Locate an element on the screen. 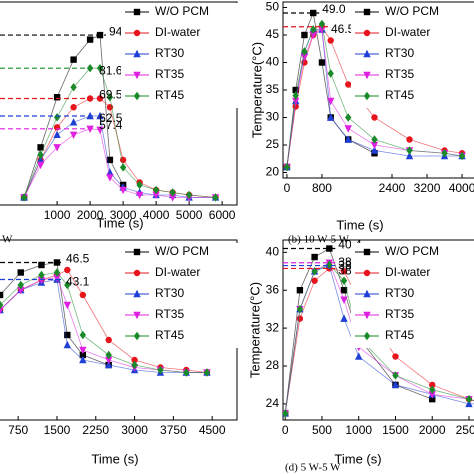  x-tick-label: 2500 is located at coordinates (465, 430).